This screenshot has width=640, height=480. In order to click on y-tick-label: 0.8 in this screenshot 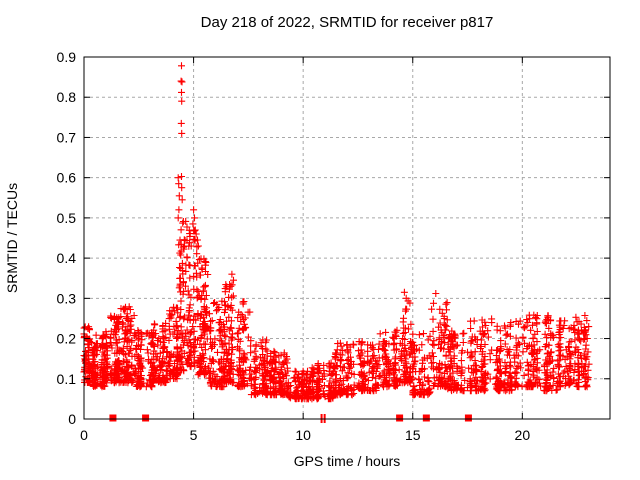, I will do `click(67, 97)`.